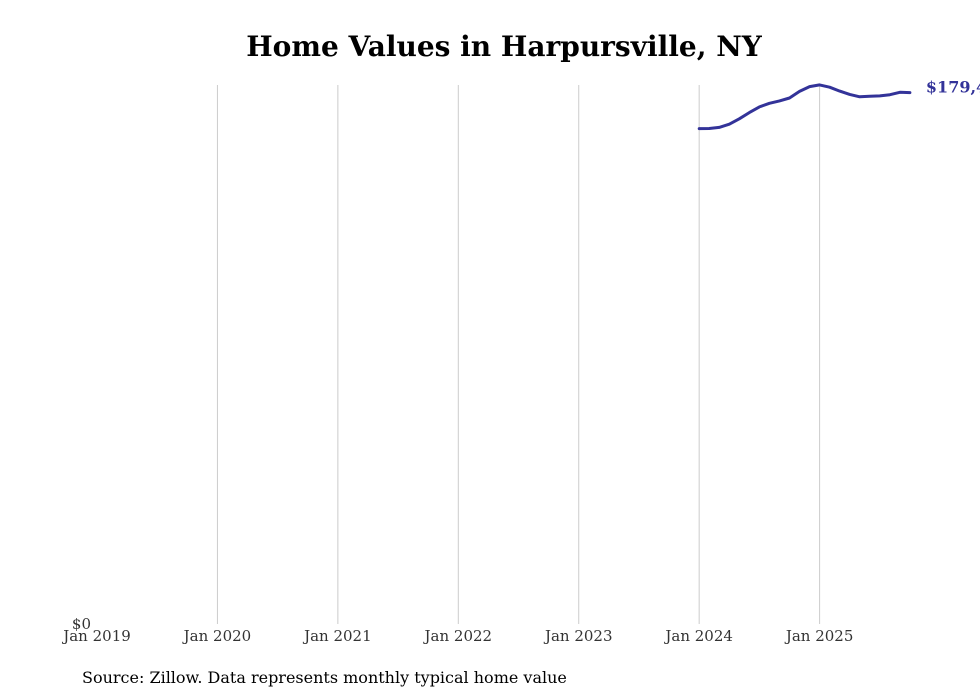 This screenshot has width=980, height=699. What do you see at coordinates (819, 636) in the screenshot?
I see `x-tick-label: Jan 2025` at bounding box center [819, 636].